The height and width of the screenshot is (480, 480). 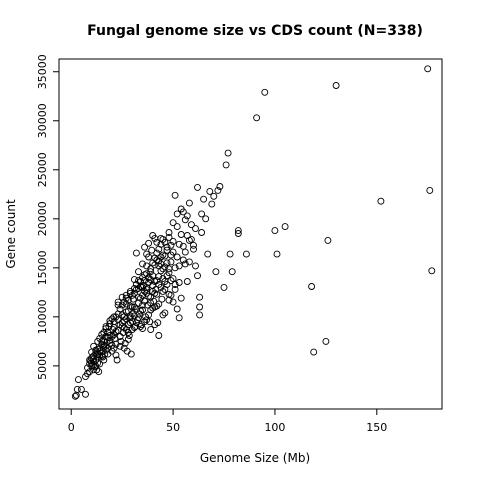 I want to click on x-tick-label: 150, so click(x=376, y=427).